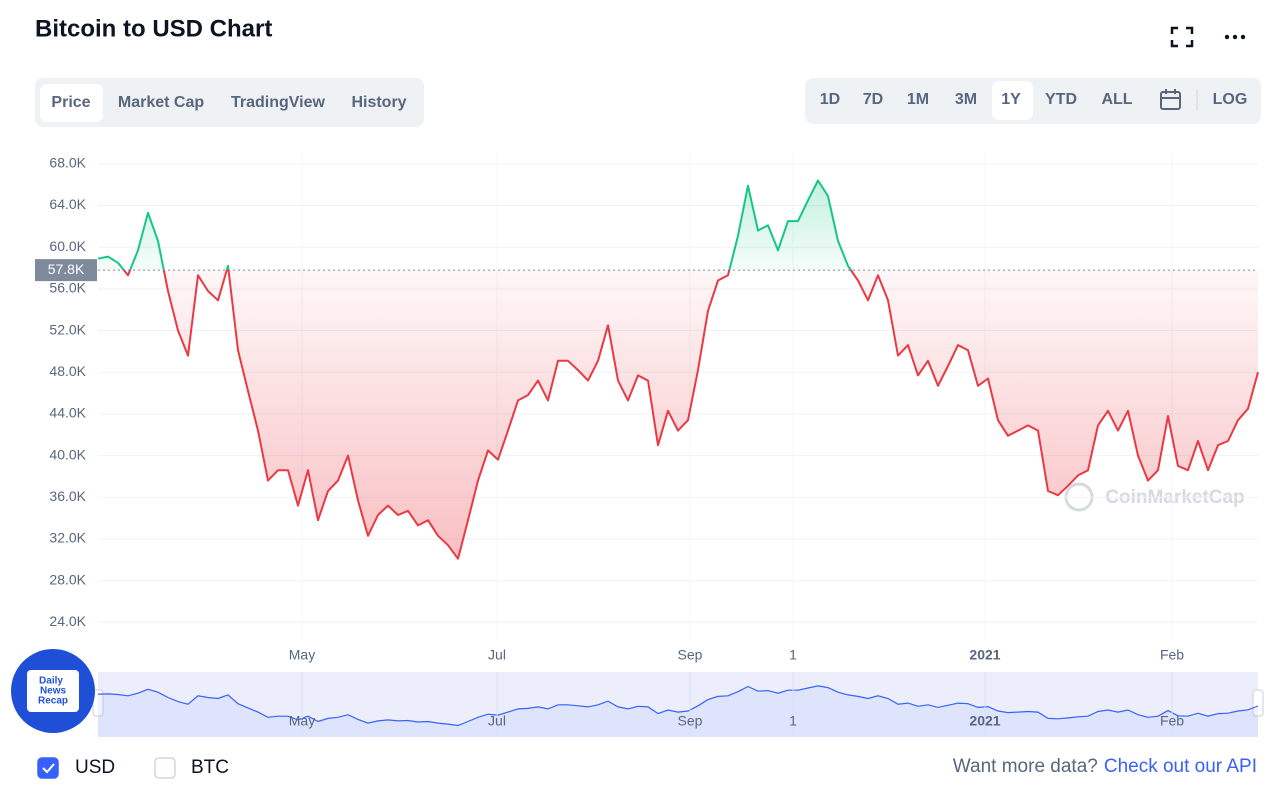  What do you see at coordinates (67, 496) in the screenshot?
I see `y-tick-label: 36.0K` at bounding box center [67, 496].